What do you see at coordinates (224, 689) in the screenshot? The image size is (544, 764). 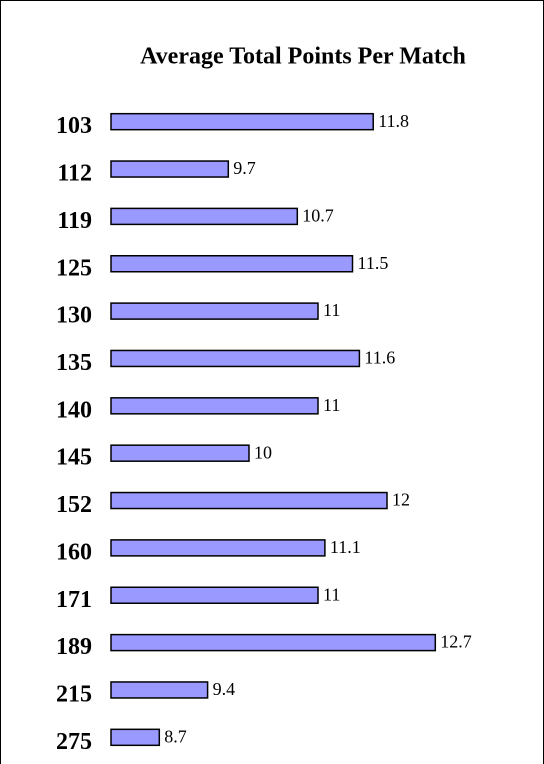 I see `value-label: 9.4` at bounding box center [224, 689].